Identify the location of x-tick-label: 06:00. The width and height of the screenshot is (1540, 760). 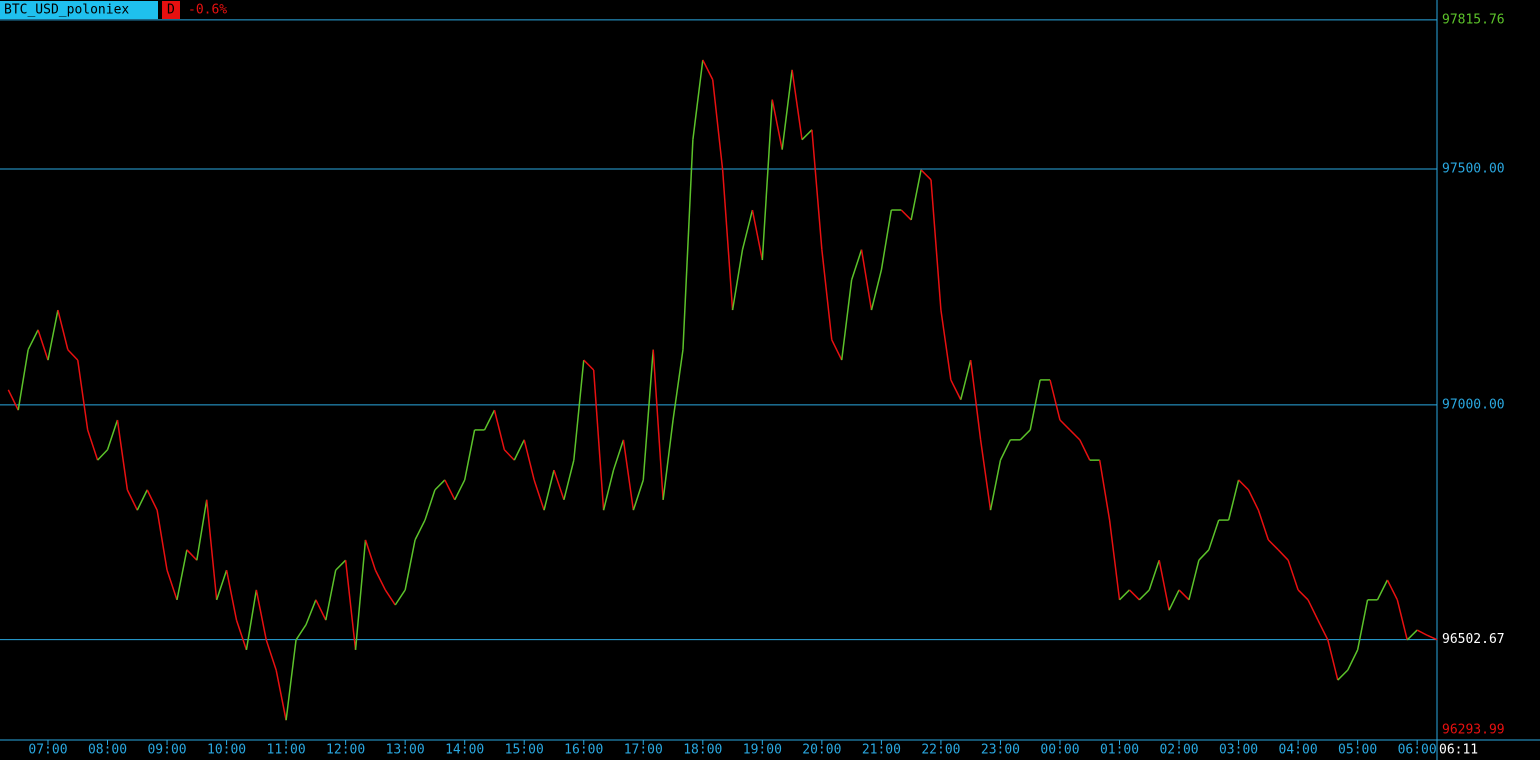
(1417, 750).